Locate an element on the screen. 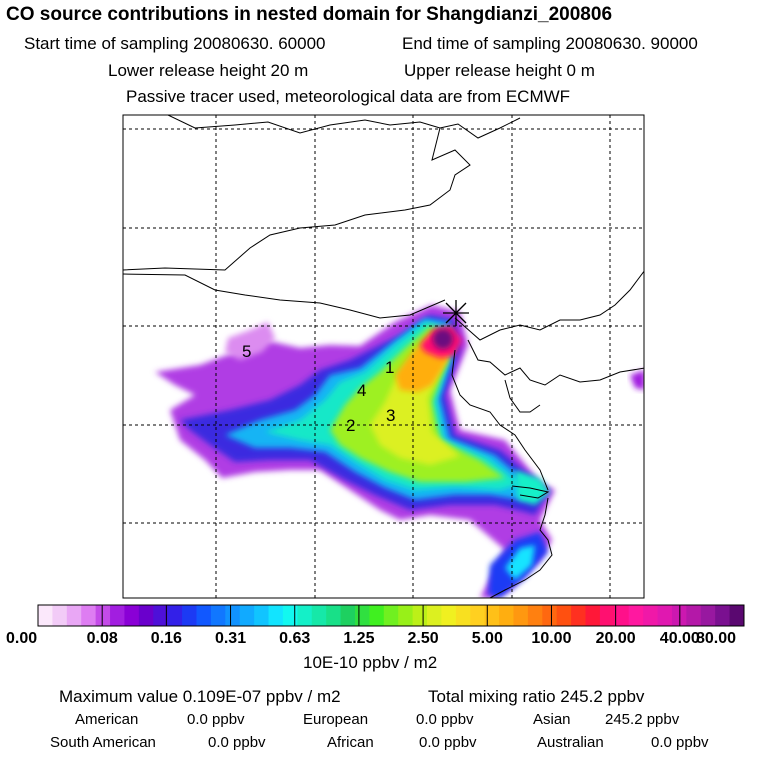 This screenshot has height=768, width=768. receptor-cross-icon is located at coordinates (456, 313).